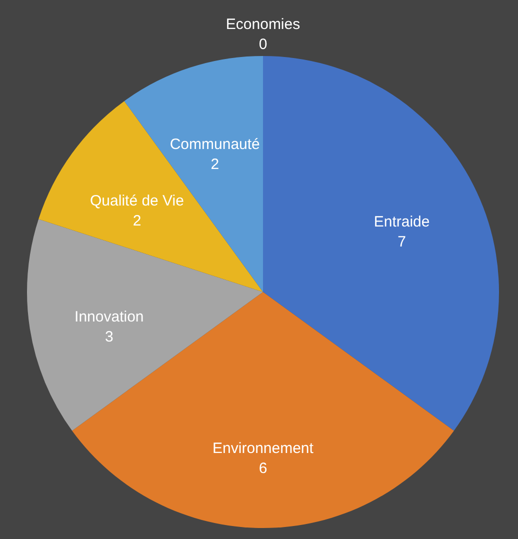 The height and width of the screenshot is (539, 518). I want to click on slice-label: Qualité de Vie, so click(137, 201).